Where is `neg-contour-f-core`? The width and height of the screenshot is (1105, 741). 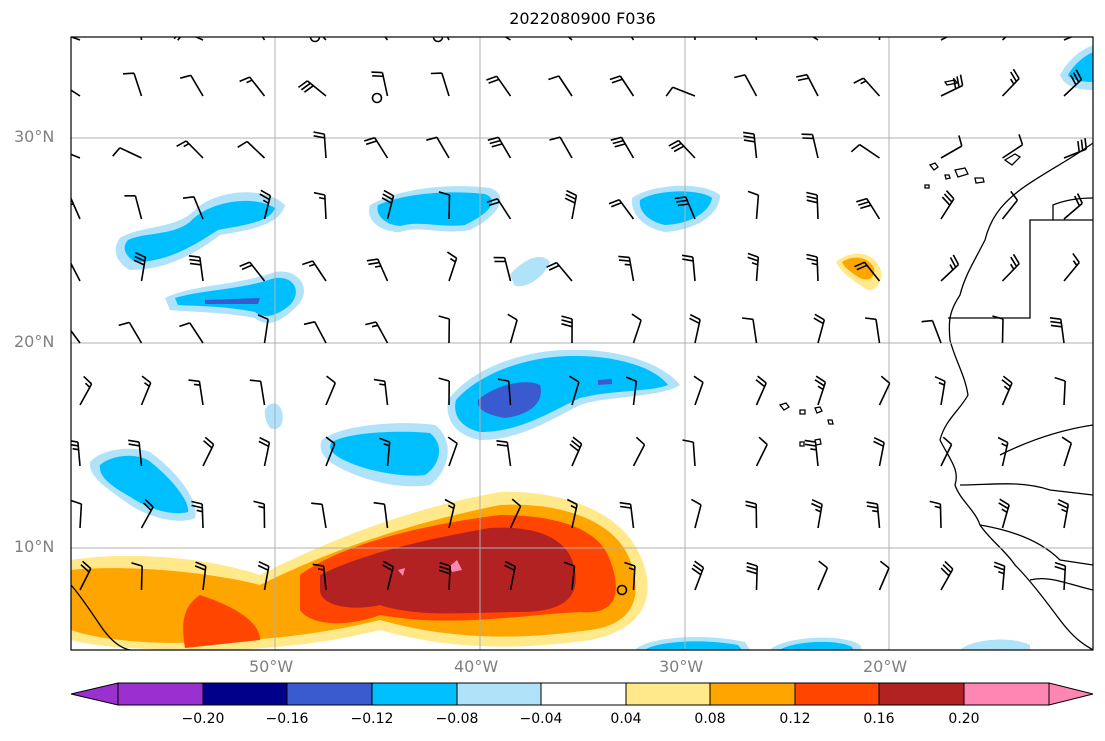 neg-contour-f-core is located at coordinates (544, 398).